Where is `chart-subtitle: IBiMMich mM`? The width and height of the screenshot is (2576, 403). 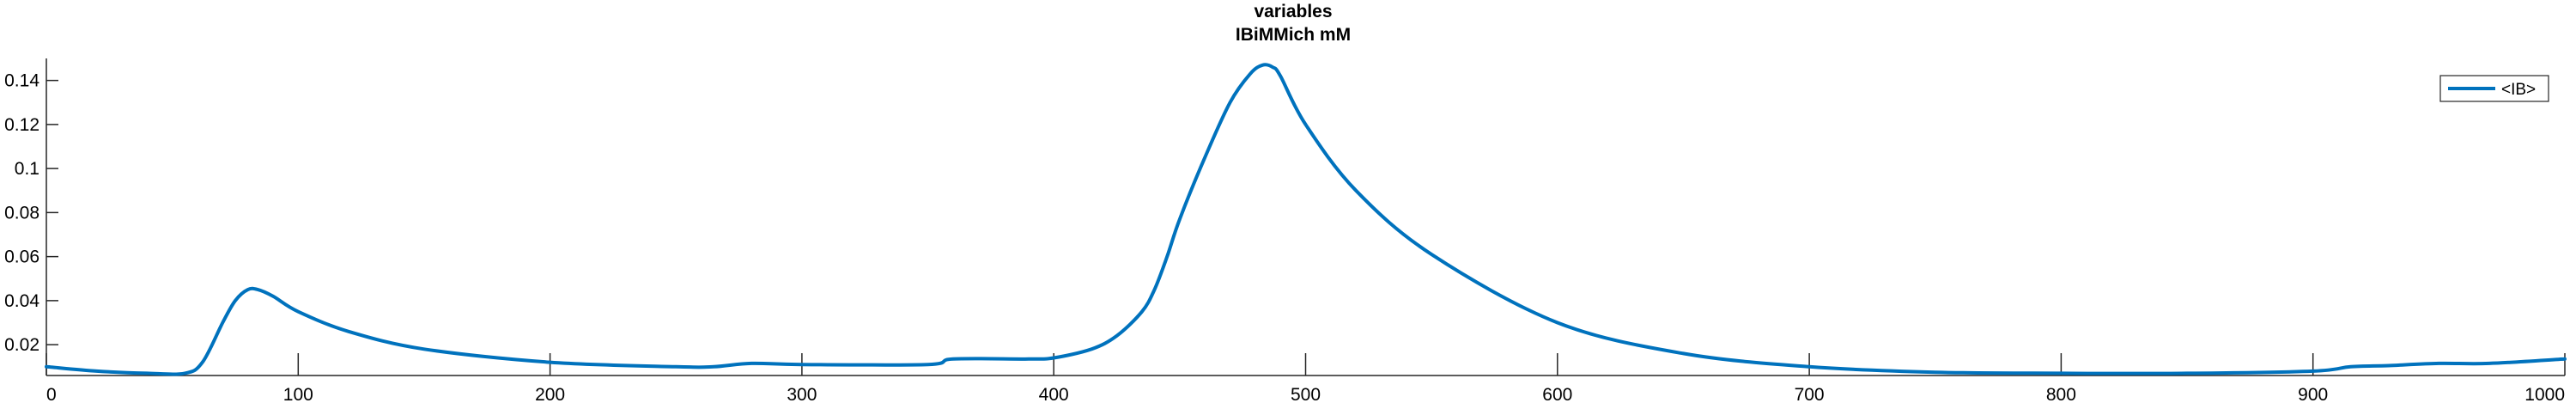 chart-subtitle: IBiMMich mM is located at coordinates (1294, 35).